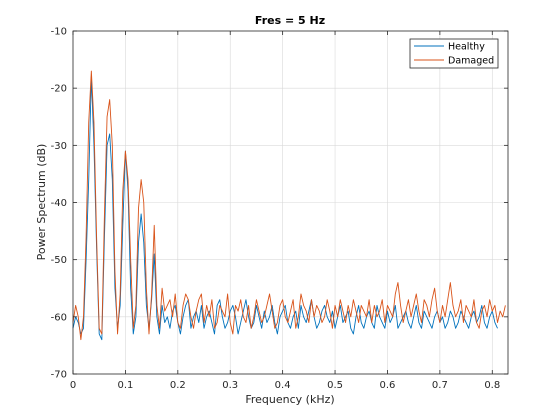 The image size is (560, 420). What do you see at coordinates (59, 89) in the screenshot?
I see `y-tick-label: -20` at bounding box center [59, 89].